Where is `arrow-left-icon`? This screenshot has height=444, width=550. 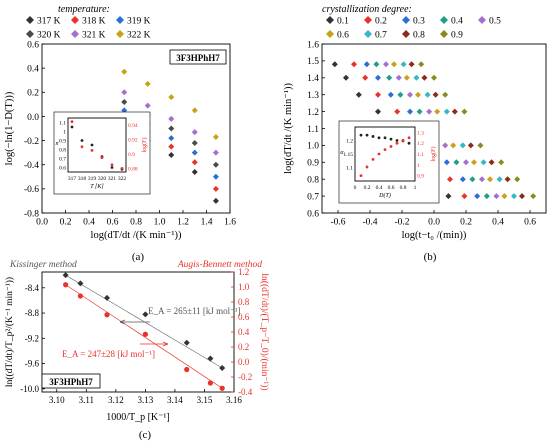 arrow-left-icon is located at coordinates (134, 322).